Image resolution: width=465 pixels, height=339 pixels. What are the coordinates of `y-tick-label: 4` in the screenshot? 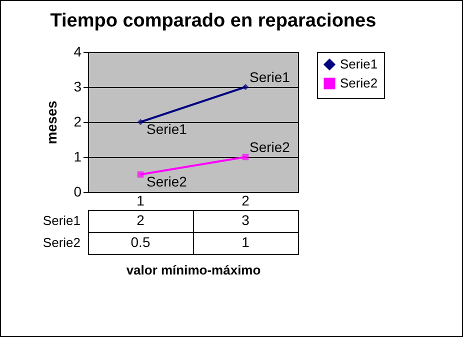 It's located at (78, 52).